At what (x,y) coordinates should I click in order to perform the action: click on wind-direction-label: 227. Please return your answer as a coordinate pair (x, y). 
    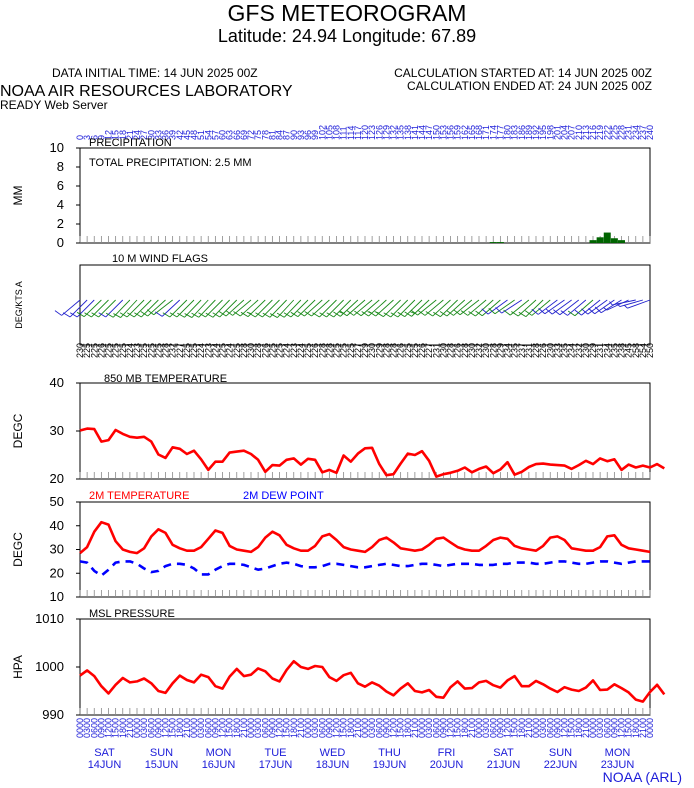
    Looking at the image, I should click on (358, 350).